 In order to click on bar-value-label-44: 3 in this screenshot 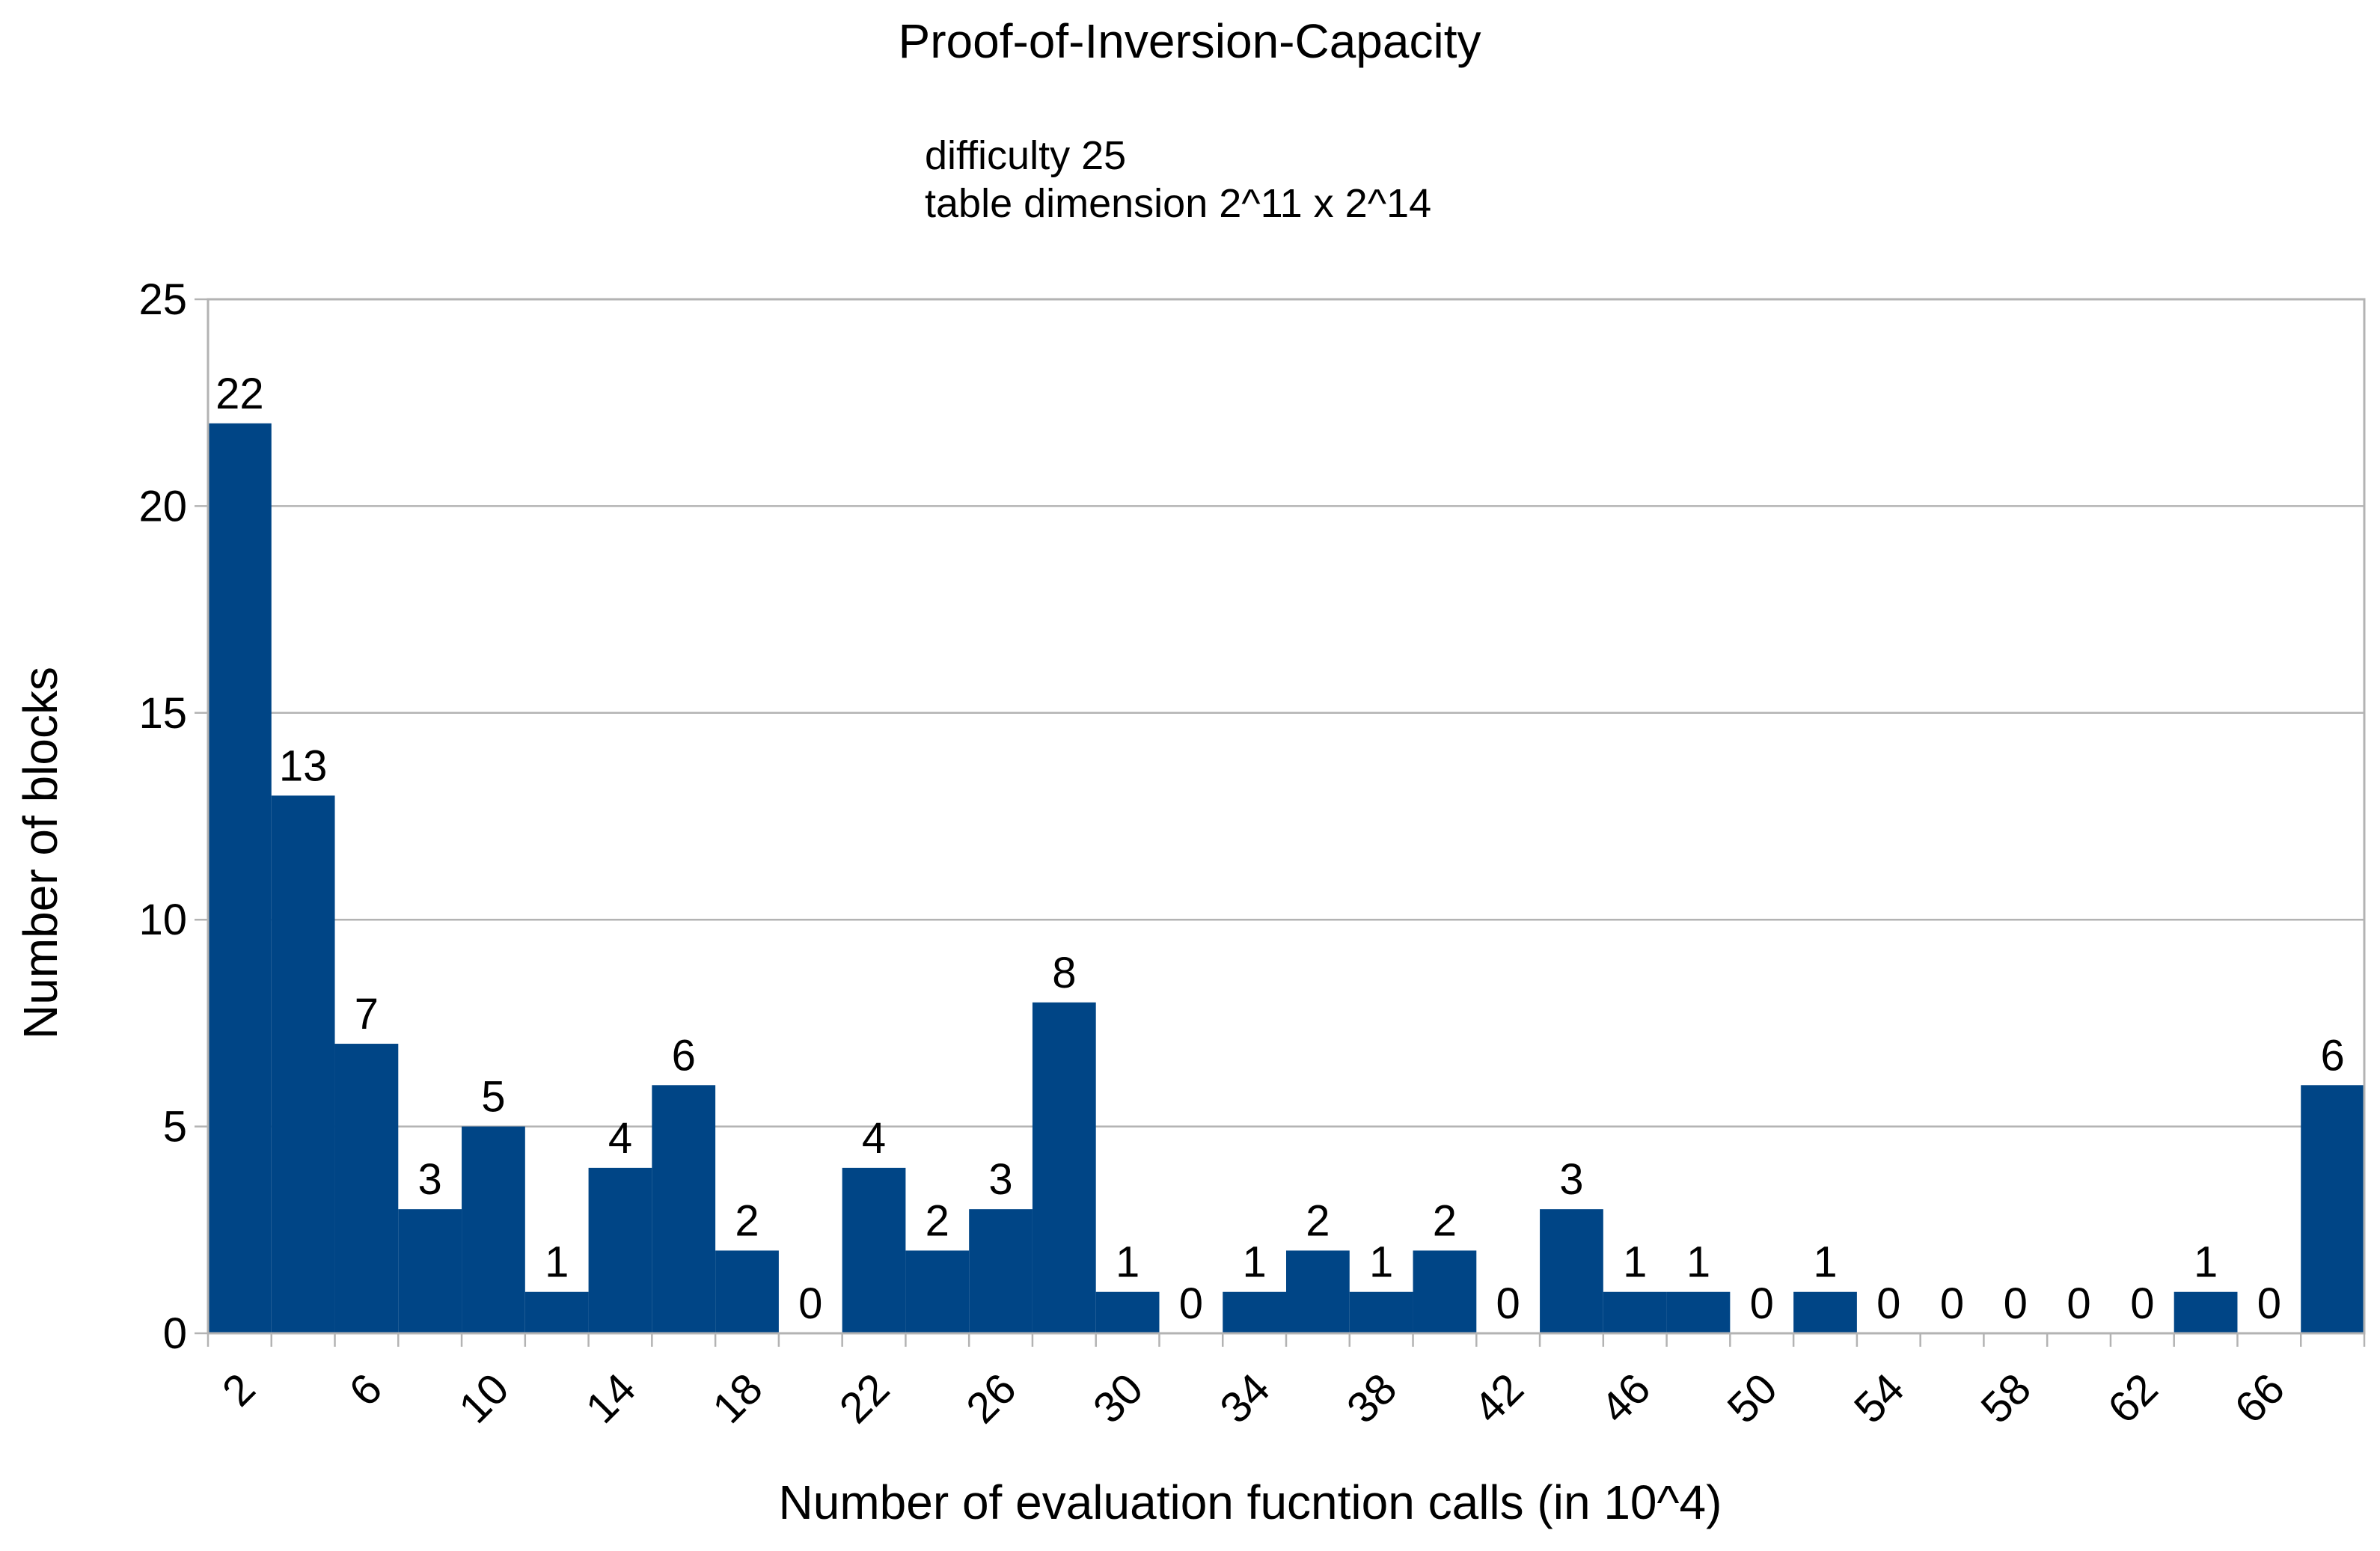, I will do `click(1571, 1179)`.